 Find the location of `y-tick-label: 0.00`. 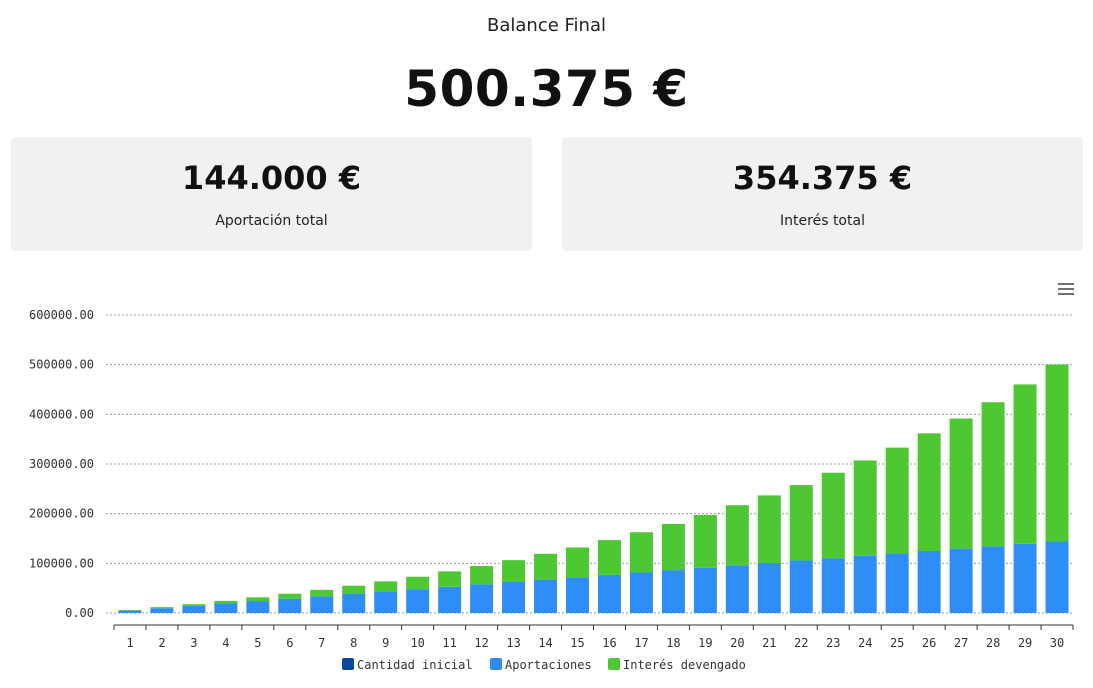

y-tick-label: 0.00 is located at coordinates (79, 613).